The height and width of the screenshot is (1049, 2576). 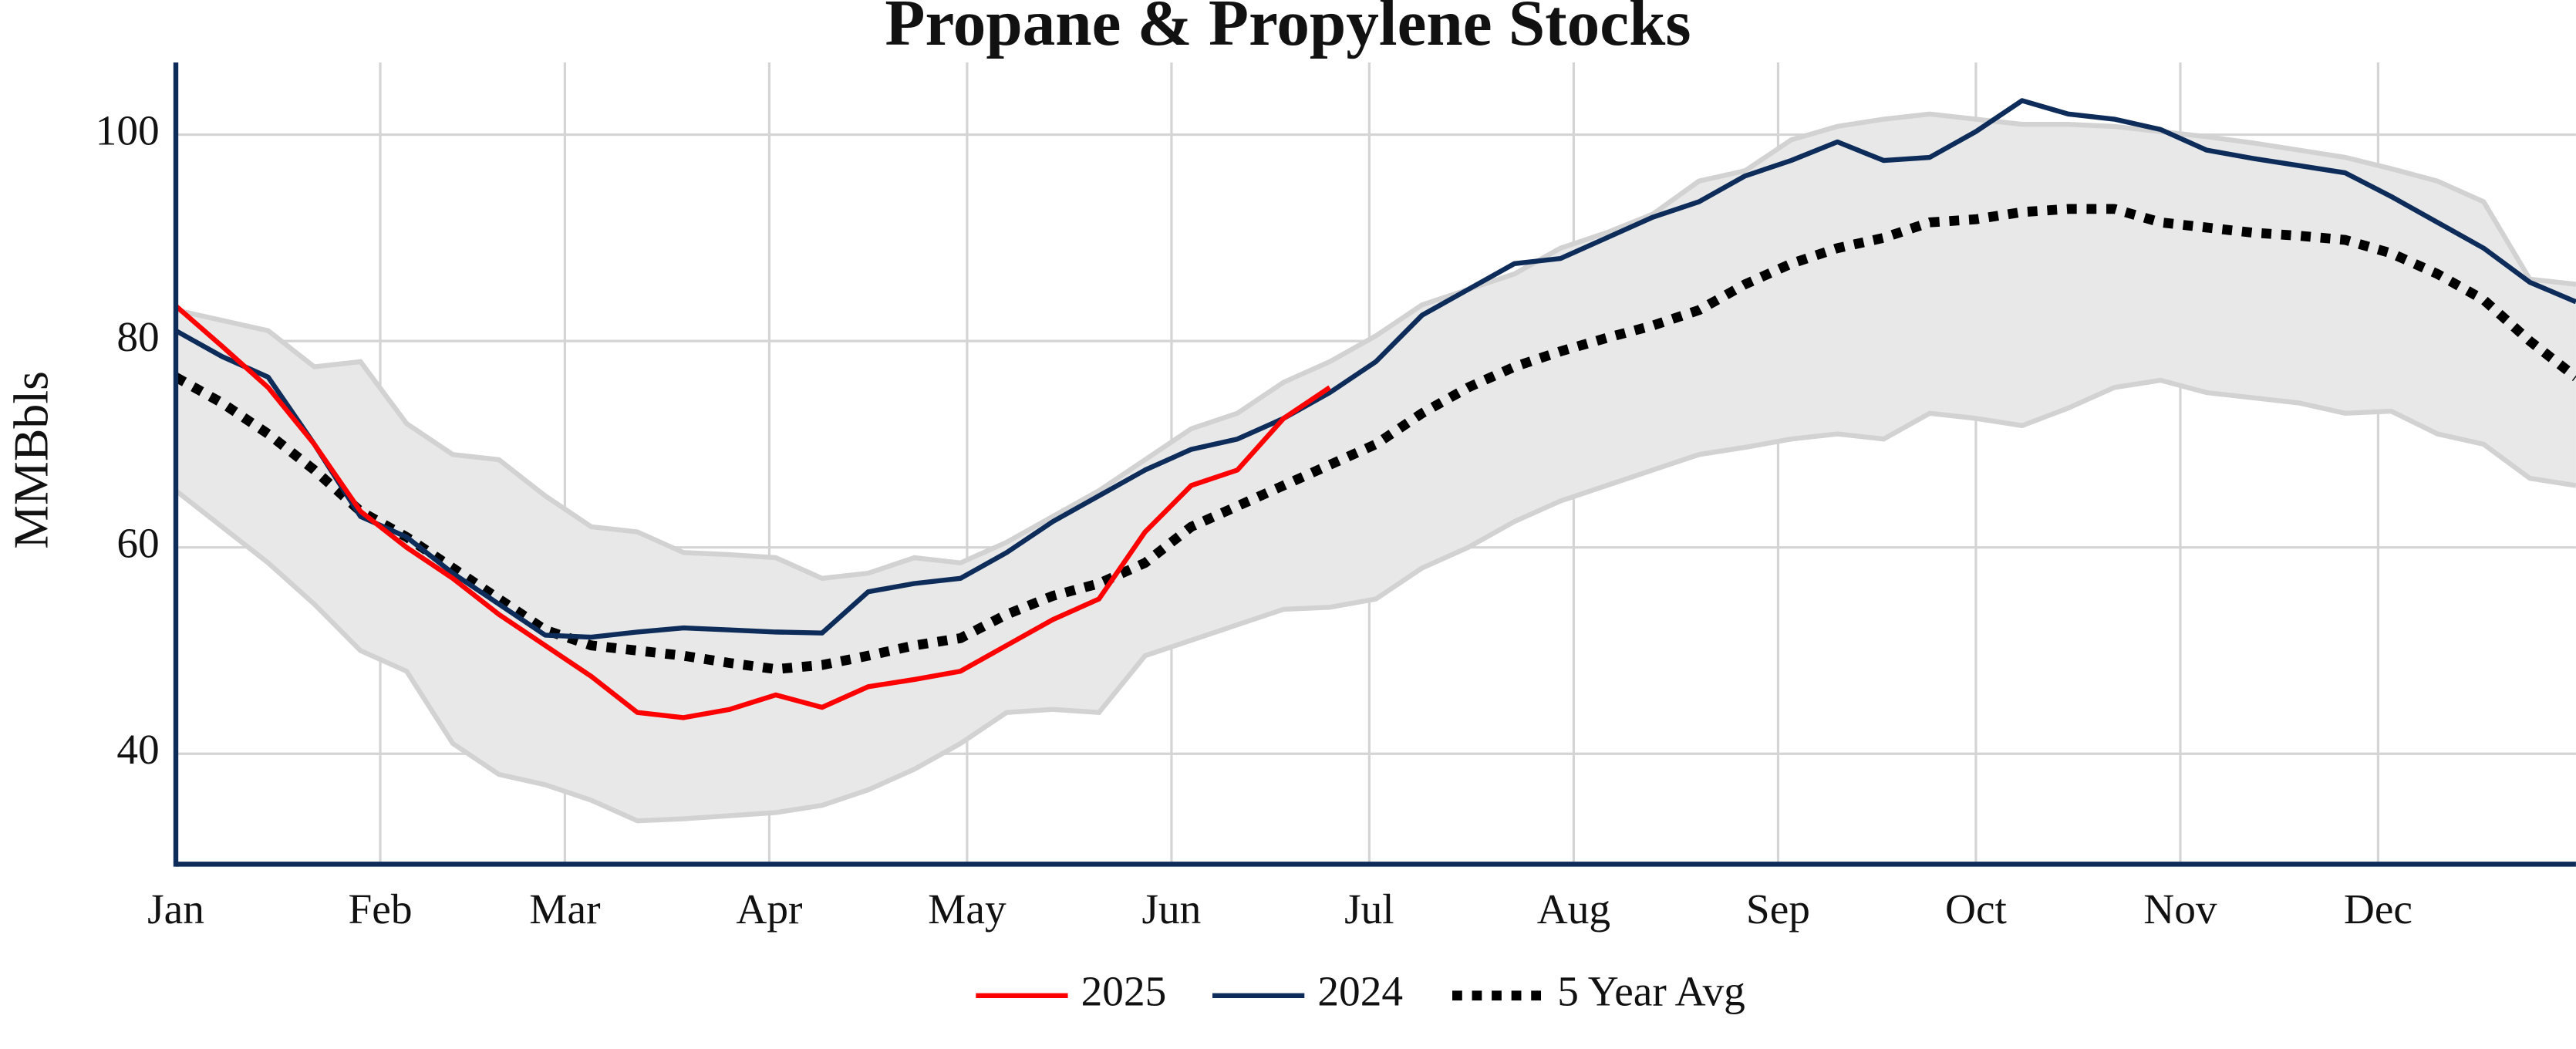 I want to click on x-tick-label: Feb, so click(x=380, y=909).